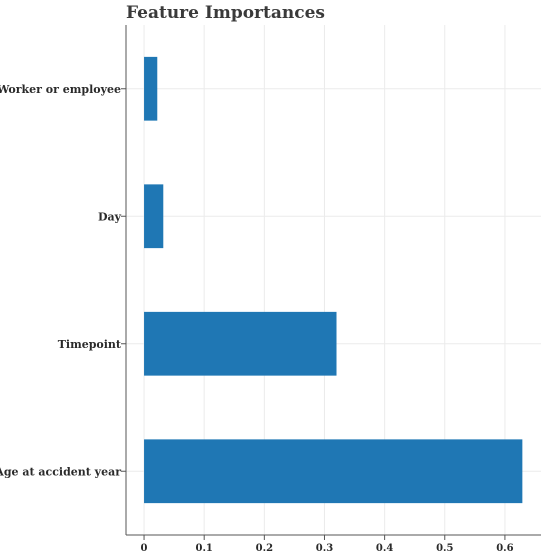 The width and height of the screenshot is (550, 558). What do you see at coordinates (110, 216) in the screenshot?
I see `y-tick-label: Day` at bounding box center [110, 216].